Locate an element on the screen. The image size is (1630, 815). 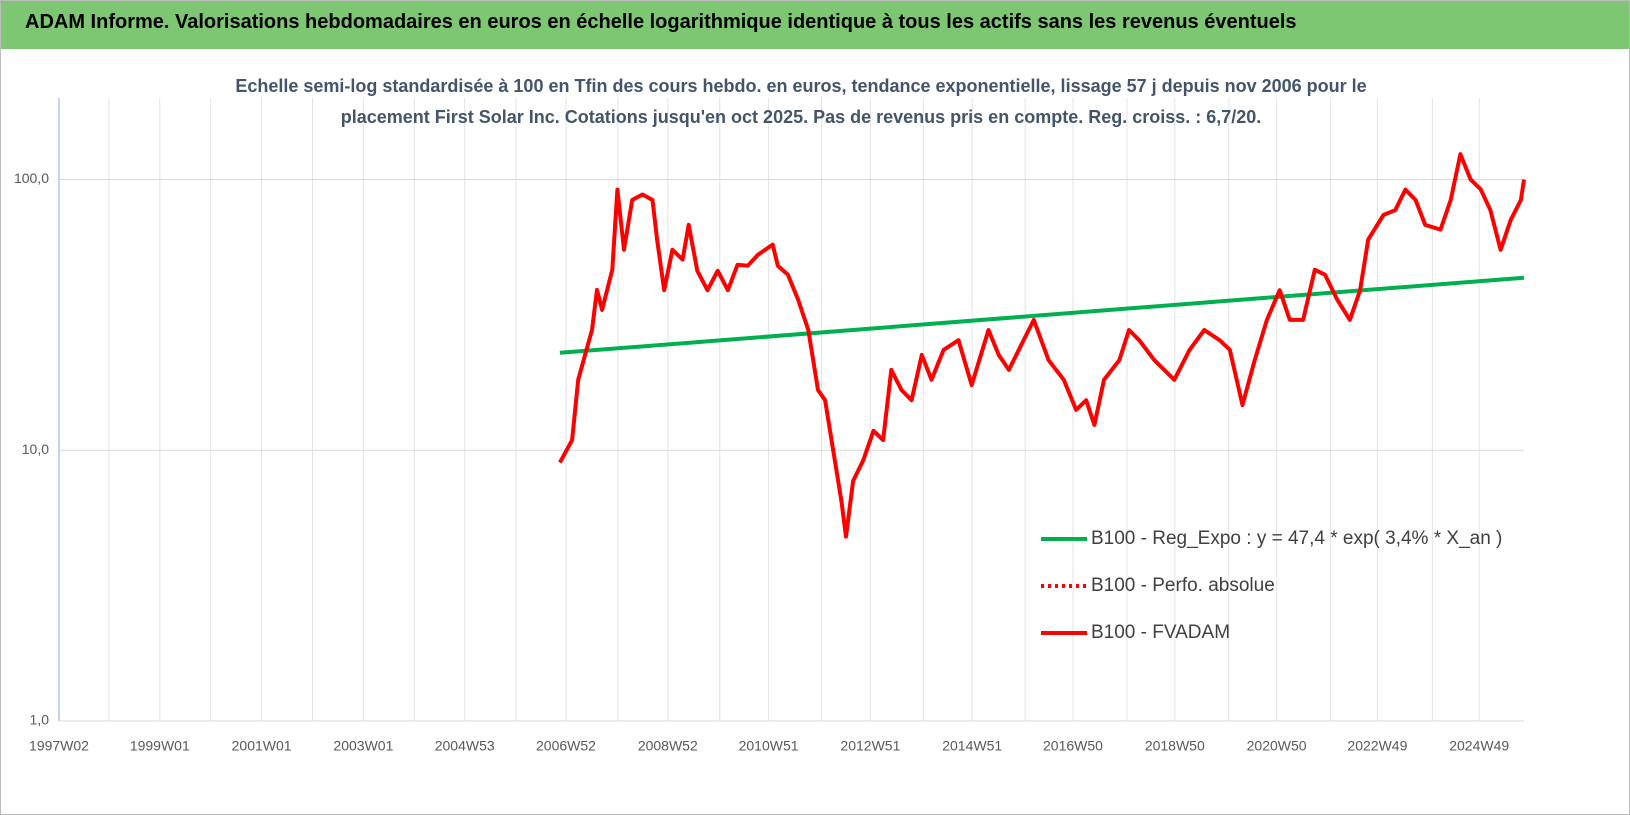
x-tick-label: 2012W51 is located at coordinates (870, 746).